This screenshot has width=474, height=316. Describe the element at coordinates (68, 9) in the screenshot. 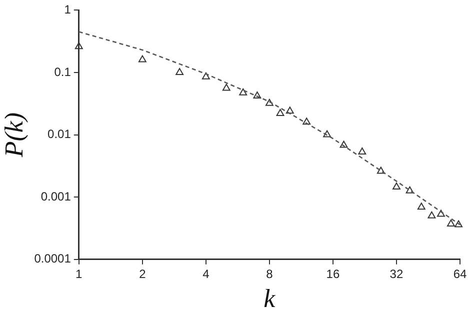

I see `y-tick-label: 1` at that location.